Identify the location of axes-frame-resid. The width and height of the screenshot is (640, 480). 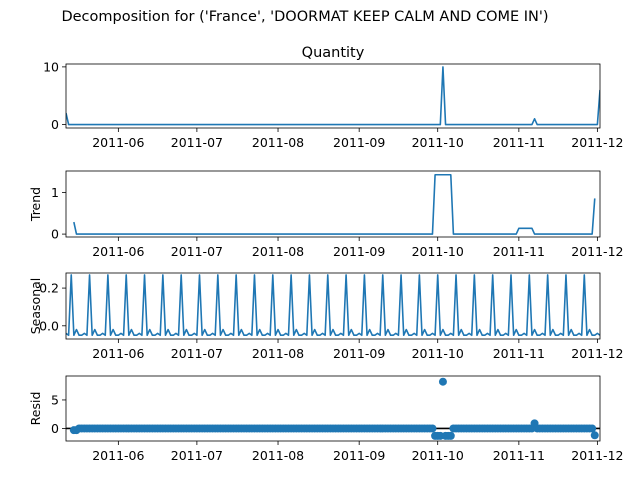
(333, 408).